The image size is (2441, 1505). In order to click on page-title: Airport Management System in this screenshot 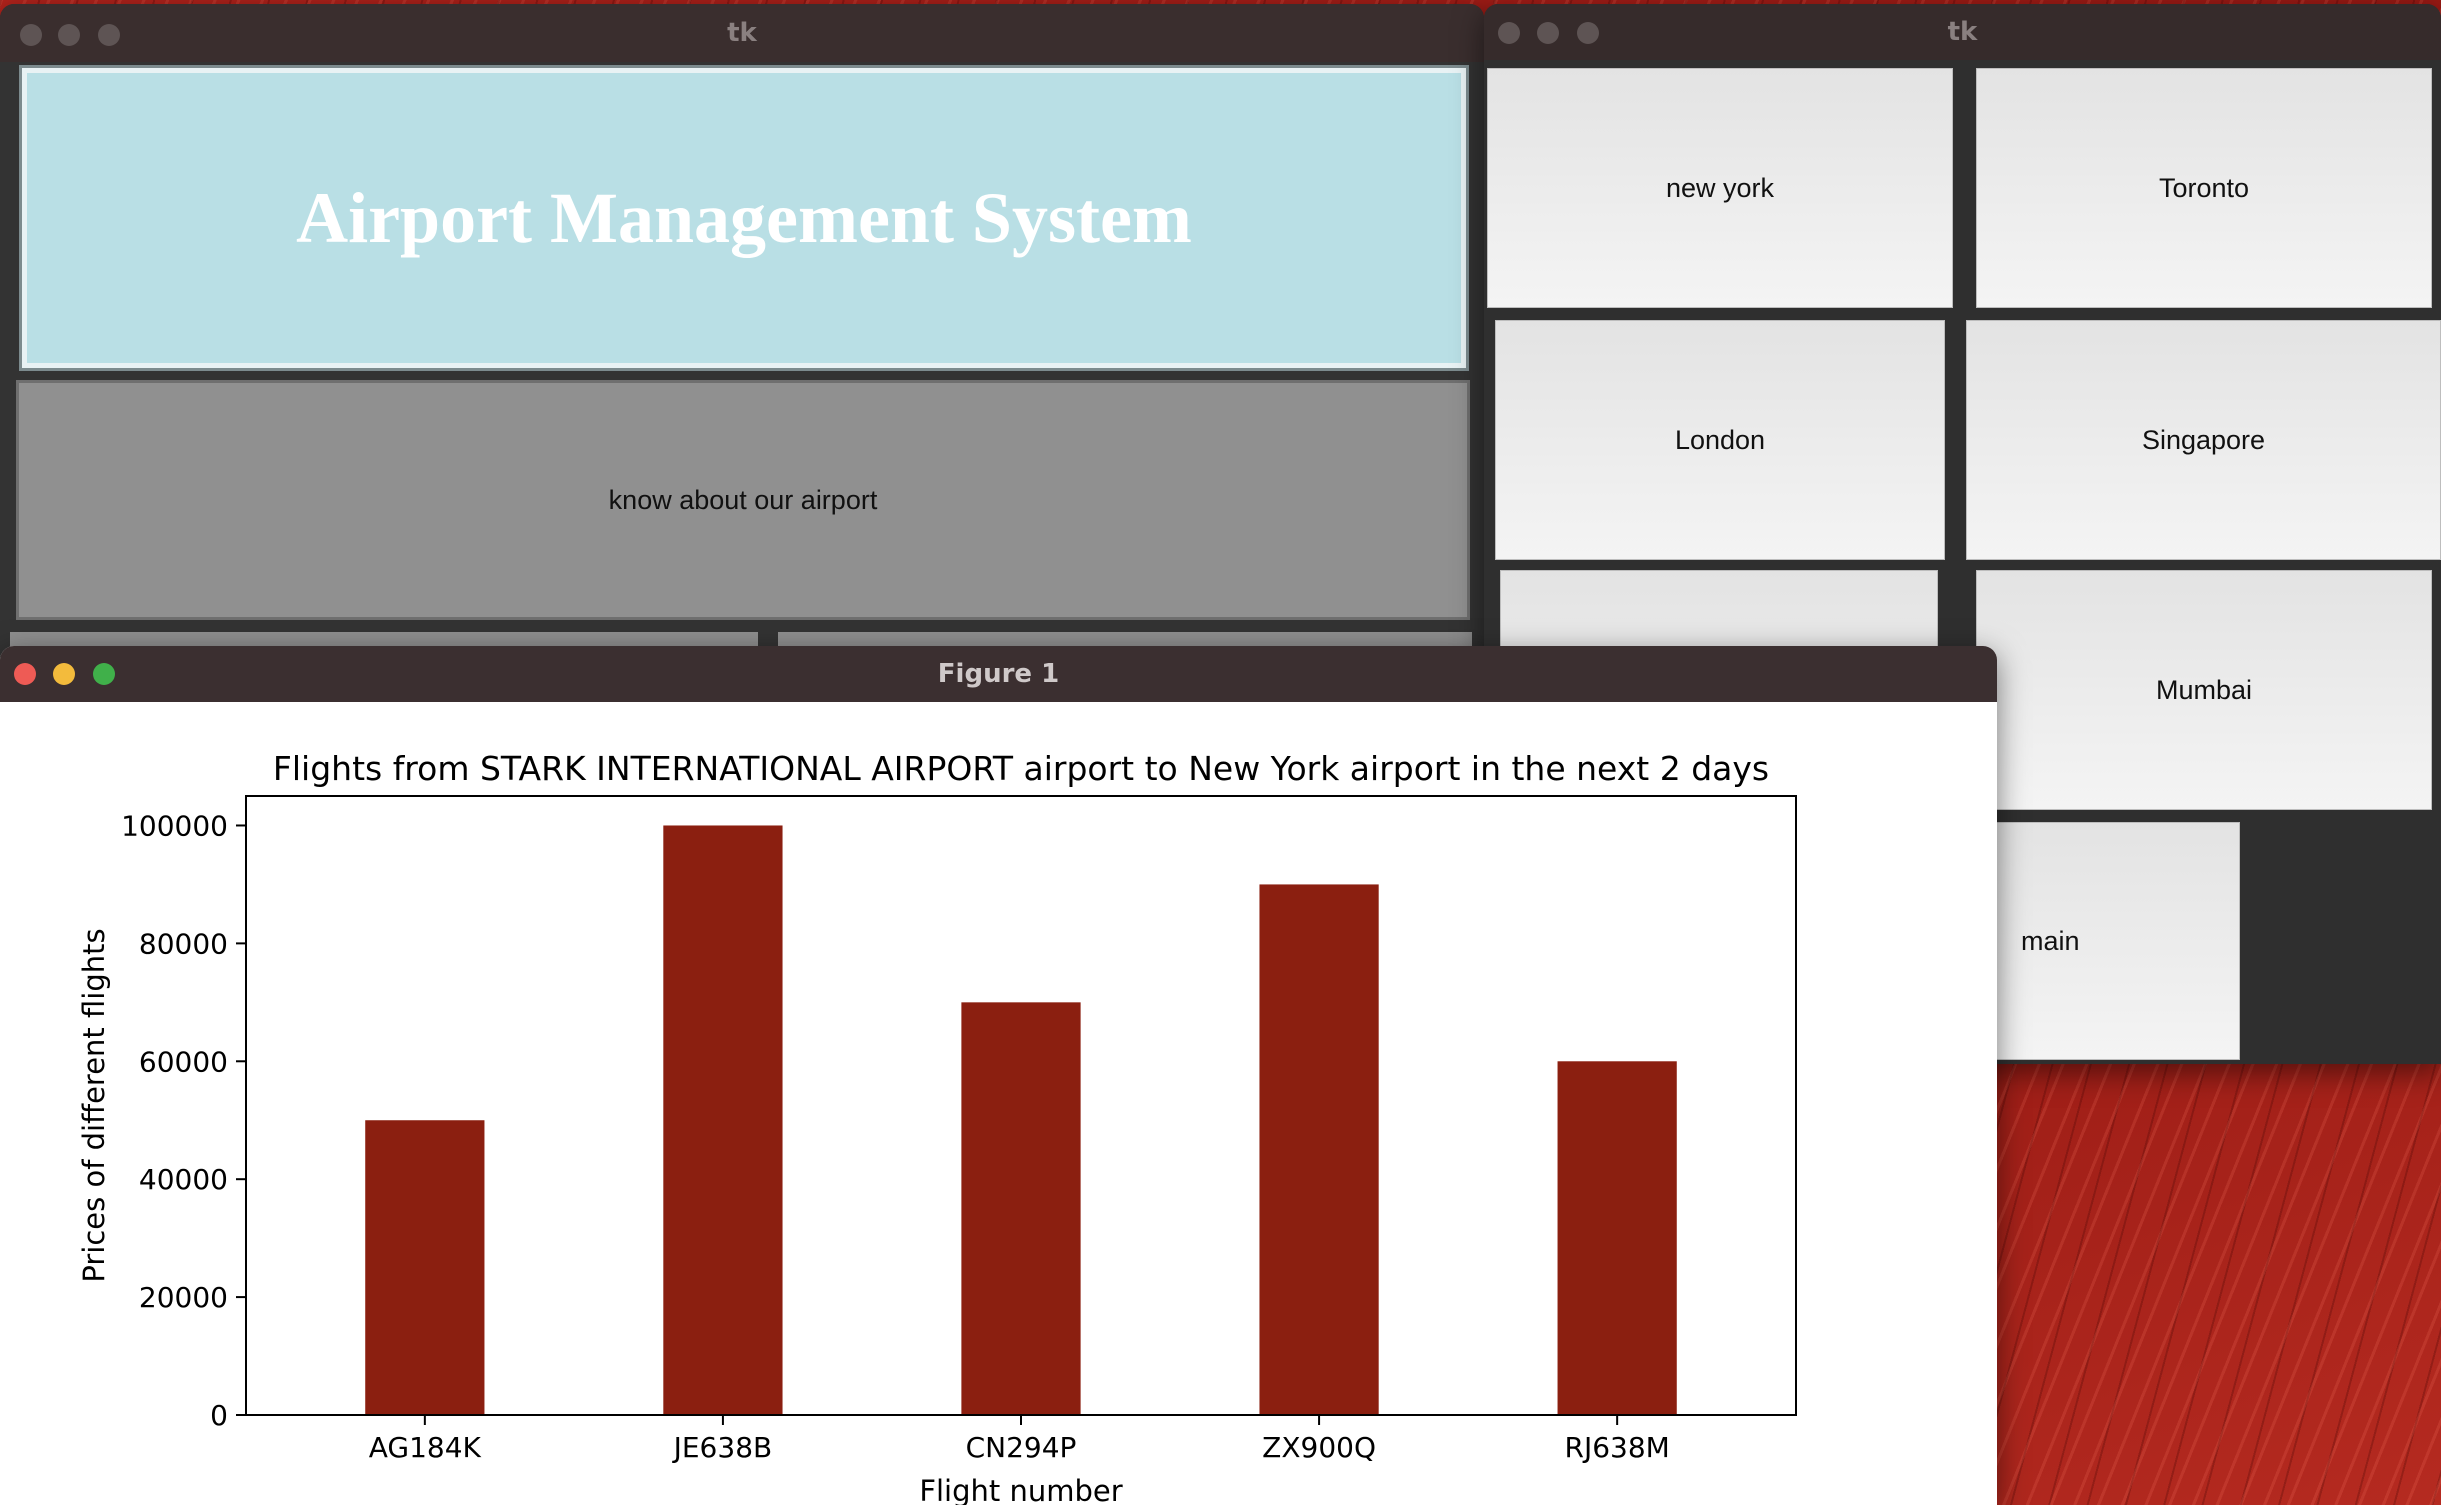, I will do `click(744, 217)`.